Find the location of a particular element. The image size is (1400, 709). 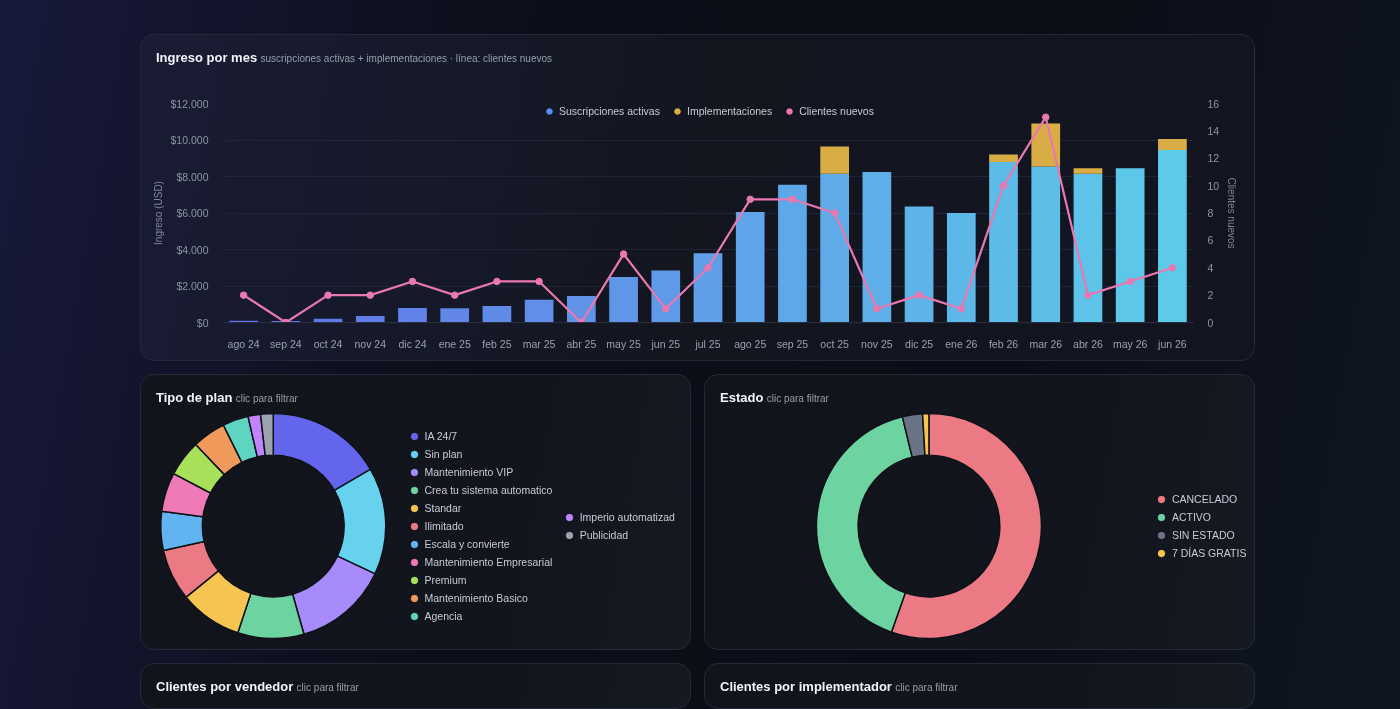

text: Clientes por vendedor is located at coordinates (225, 686).